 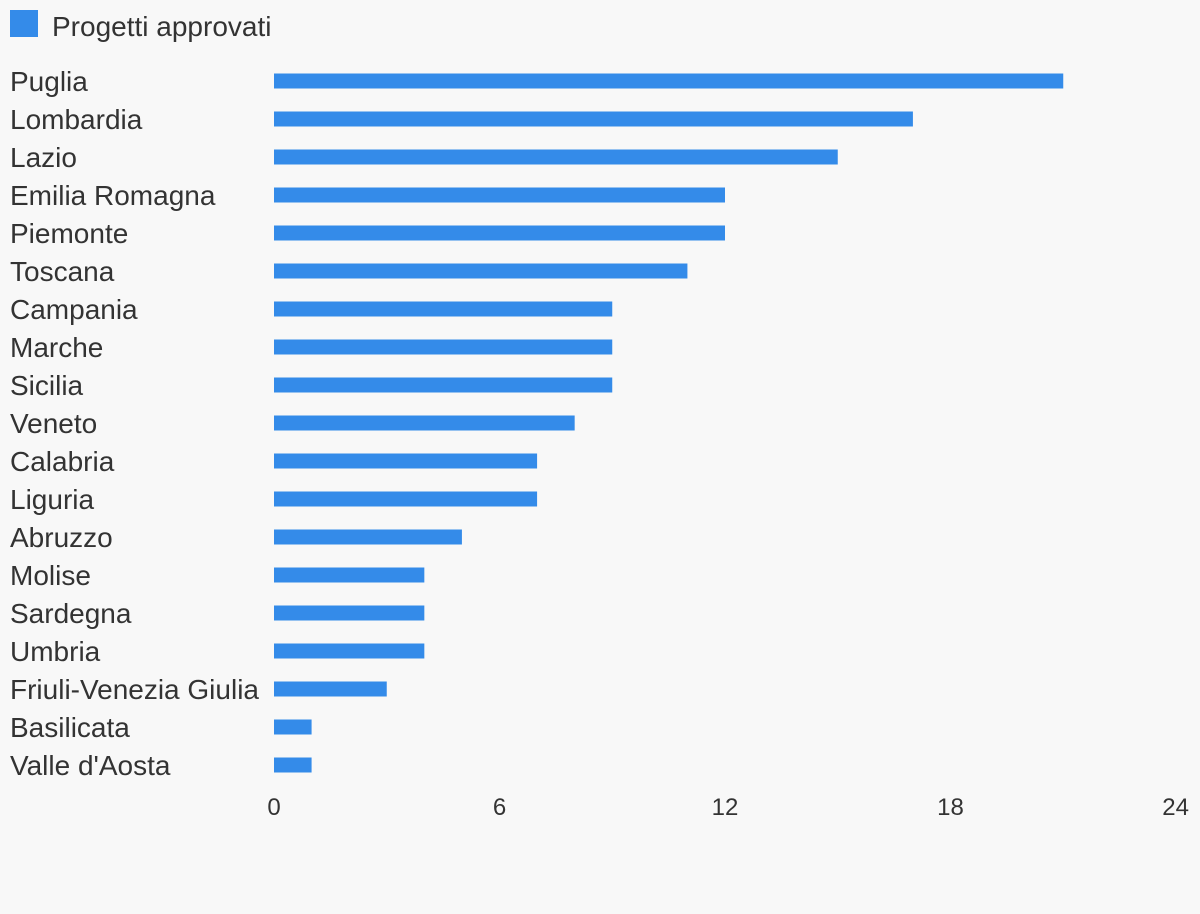 I want to click on category-label: Umbria, so click(x=55, y=651).